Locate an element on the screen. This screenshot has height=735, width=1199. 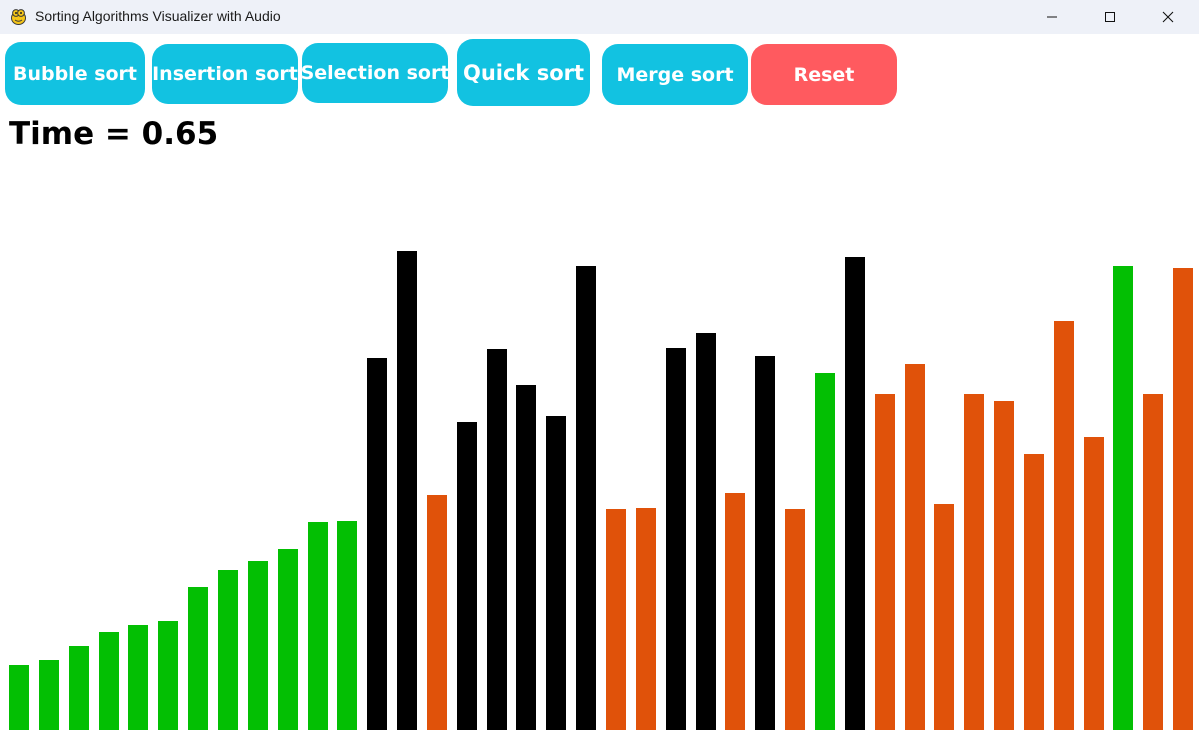
insertion-sort-button: Insertion sort is located at coordinates (225, 74).